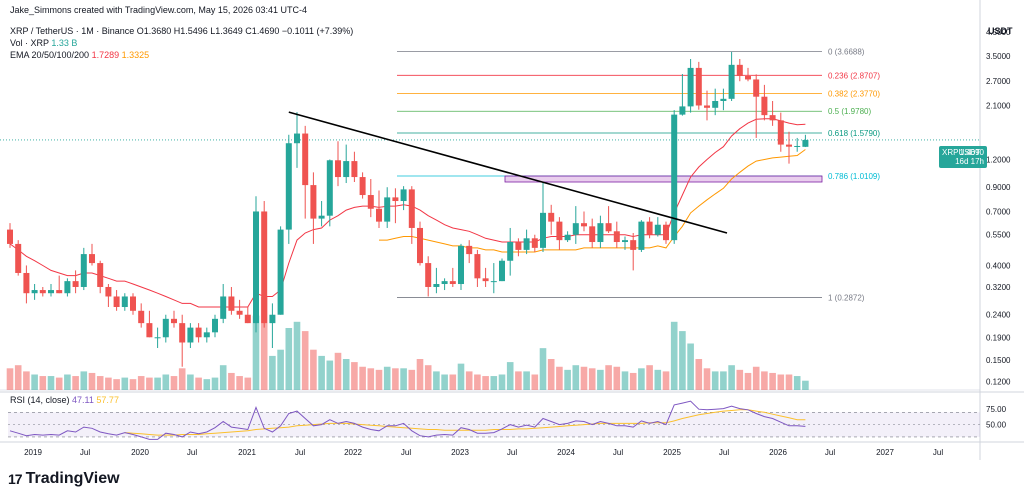 This screenshot has height=502, width=1024. I want to click on volume-bars, so click(407, 343).